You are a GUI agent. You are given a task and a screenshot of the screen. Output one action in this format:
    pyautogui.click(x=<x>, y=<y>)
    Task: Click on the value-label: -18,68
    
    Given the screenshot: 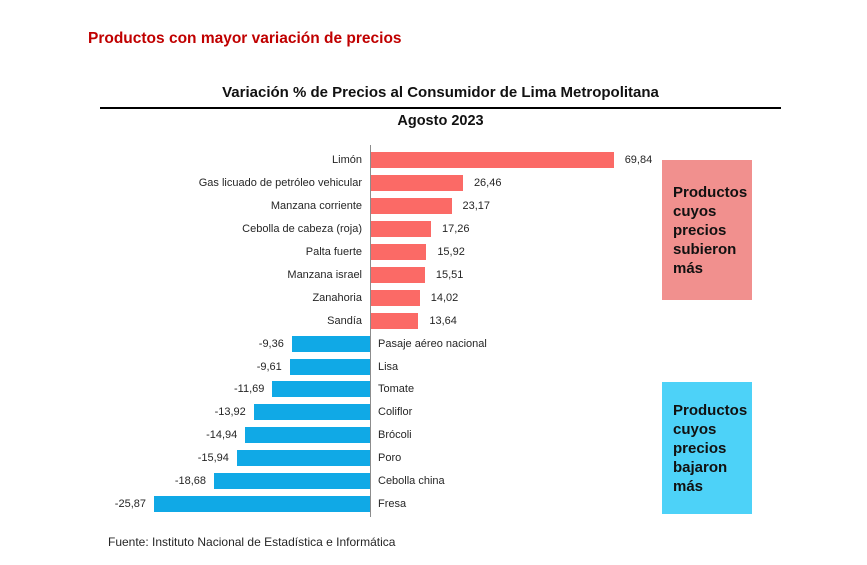 What is the action you would take?
    pyautogui.click(x=190, y=481)
    